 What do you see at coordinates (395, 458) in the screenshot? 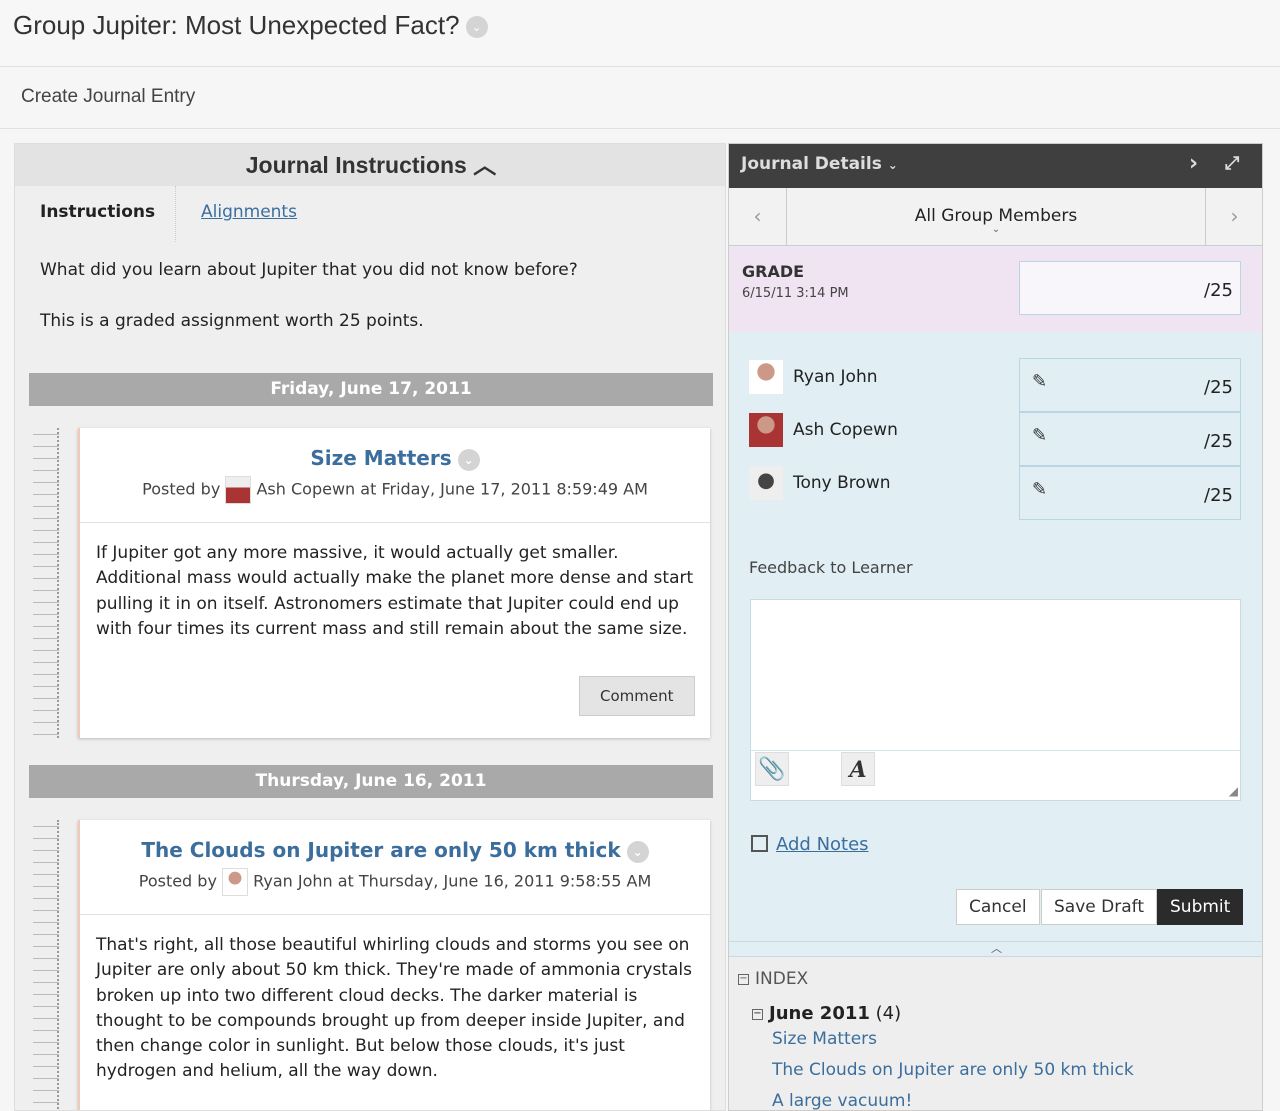
I see `entry-title: Size Matters ⌄` at bounding box center [395, 458].